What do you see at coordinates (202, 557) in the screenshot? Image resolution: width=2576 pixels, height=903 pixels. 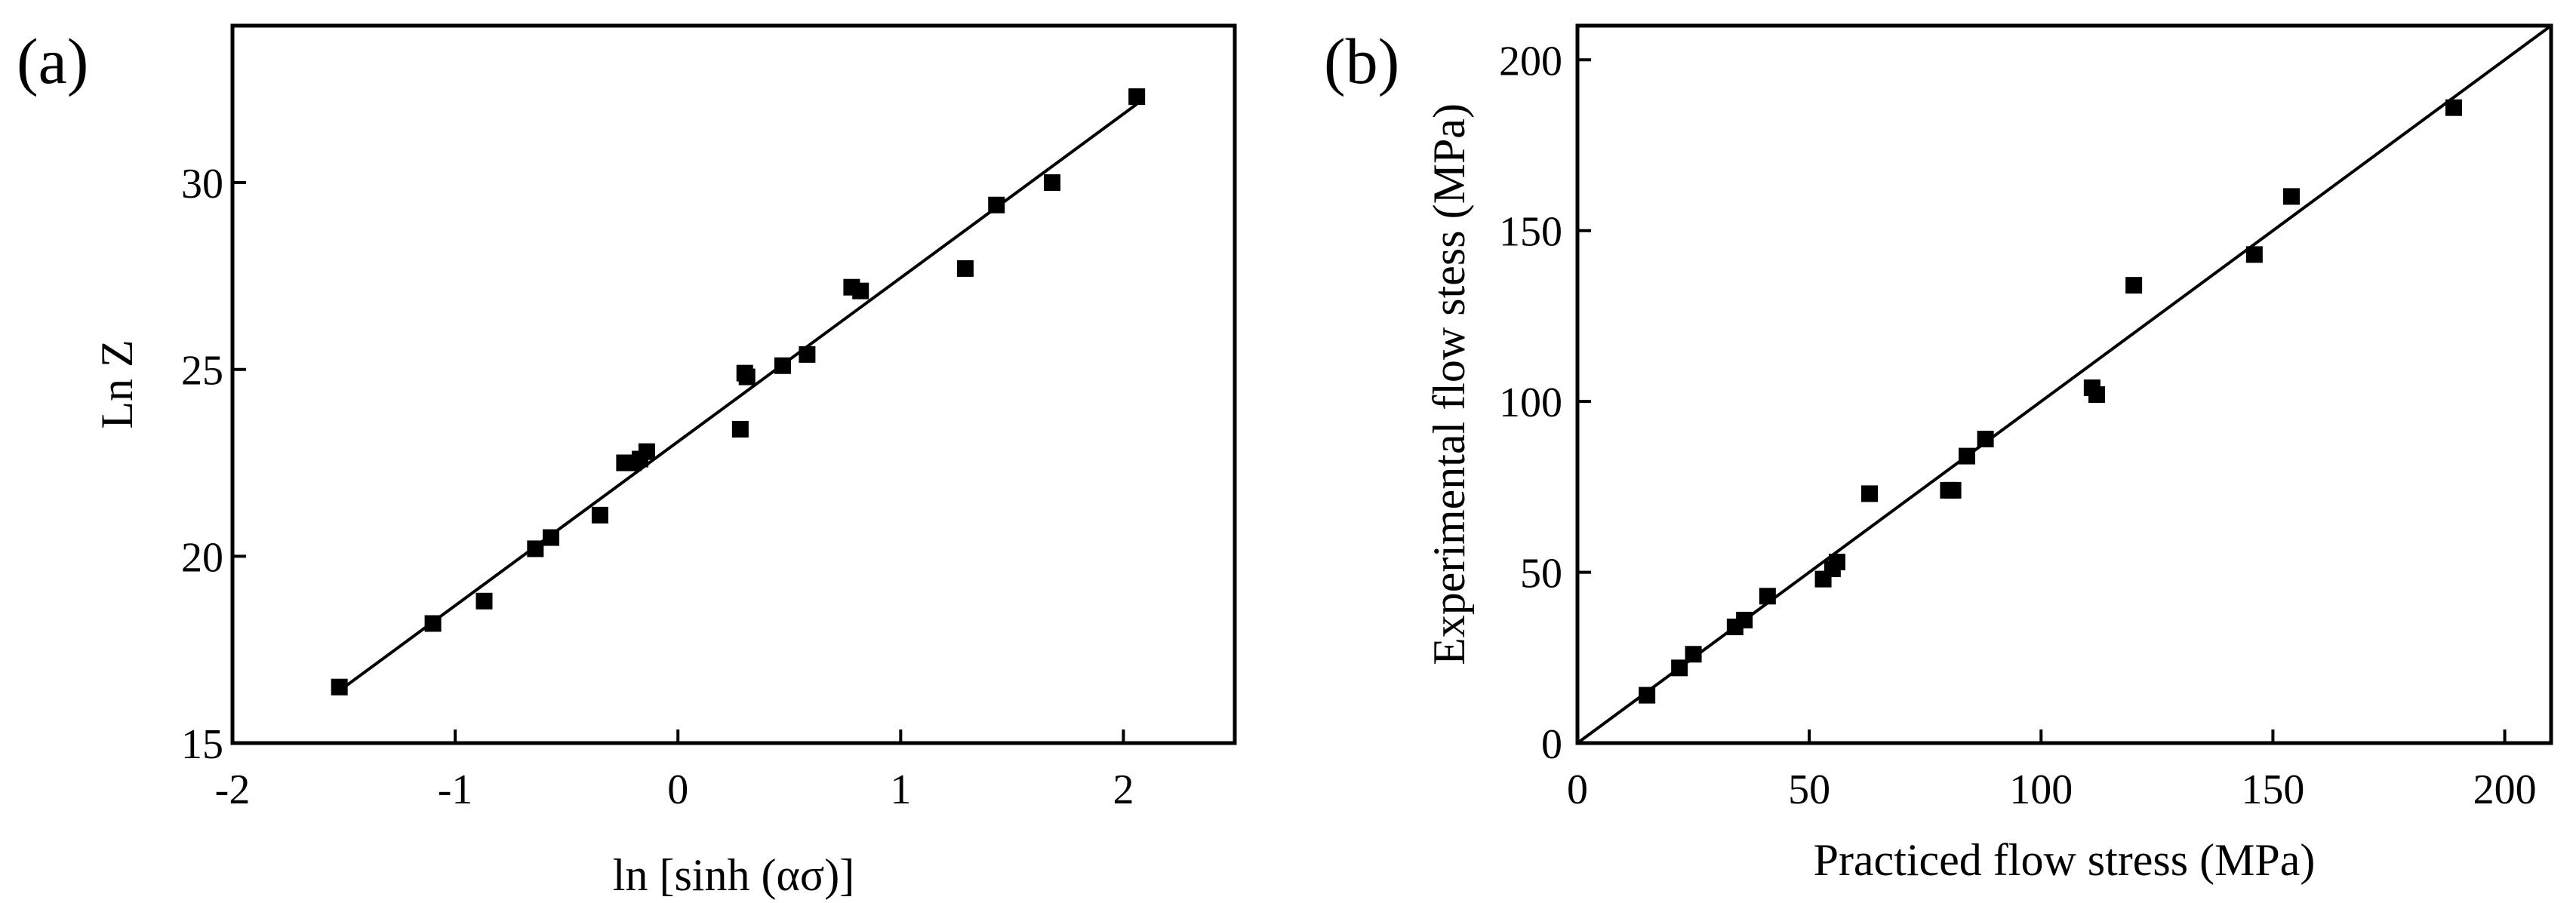 I see `y-tick-label: 20` at bounding box center [202, 557].